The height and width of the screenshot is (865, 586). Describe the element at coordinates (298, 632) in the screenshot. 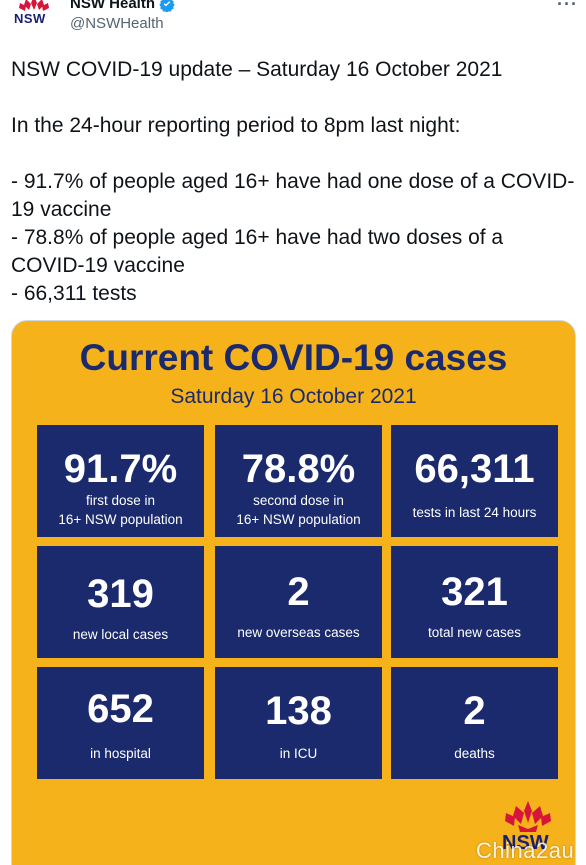

I see `stat-label: new overseas cases` at that location.